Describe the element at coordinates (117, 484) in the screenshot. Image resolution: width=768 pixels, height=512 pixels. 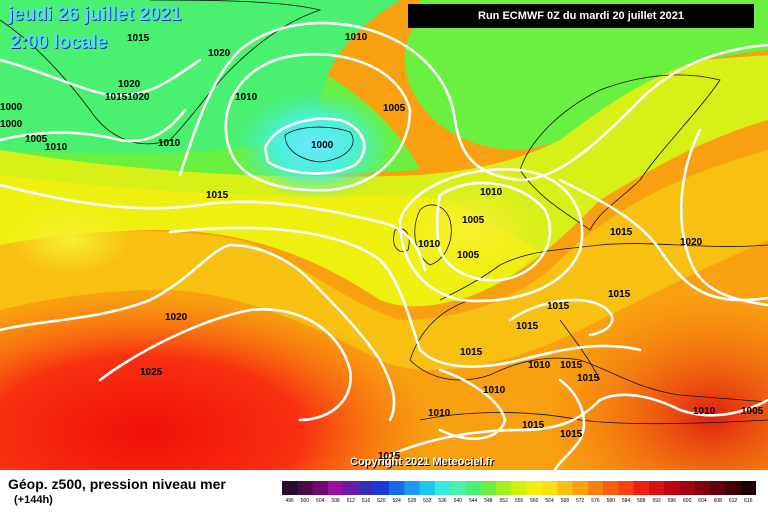
I see `field-title: Géop. z500, pression niveau mer` at that location.